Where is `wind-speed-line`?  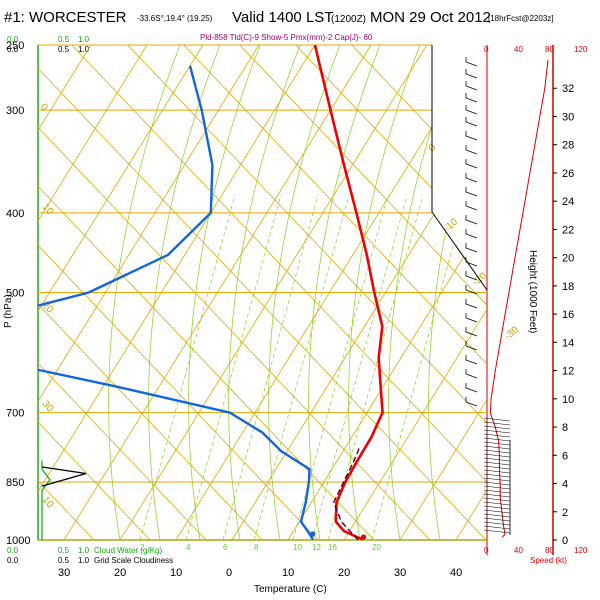 wind-speed-line is located at coordinates (519, 298).